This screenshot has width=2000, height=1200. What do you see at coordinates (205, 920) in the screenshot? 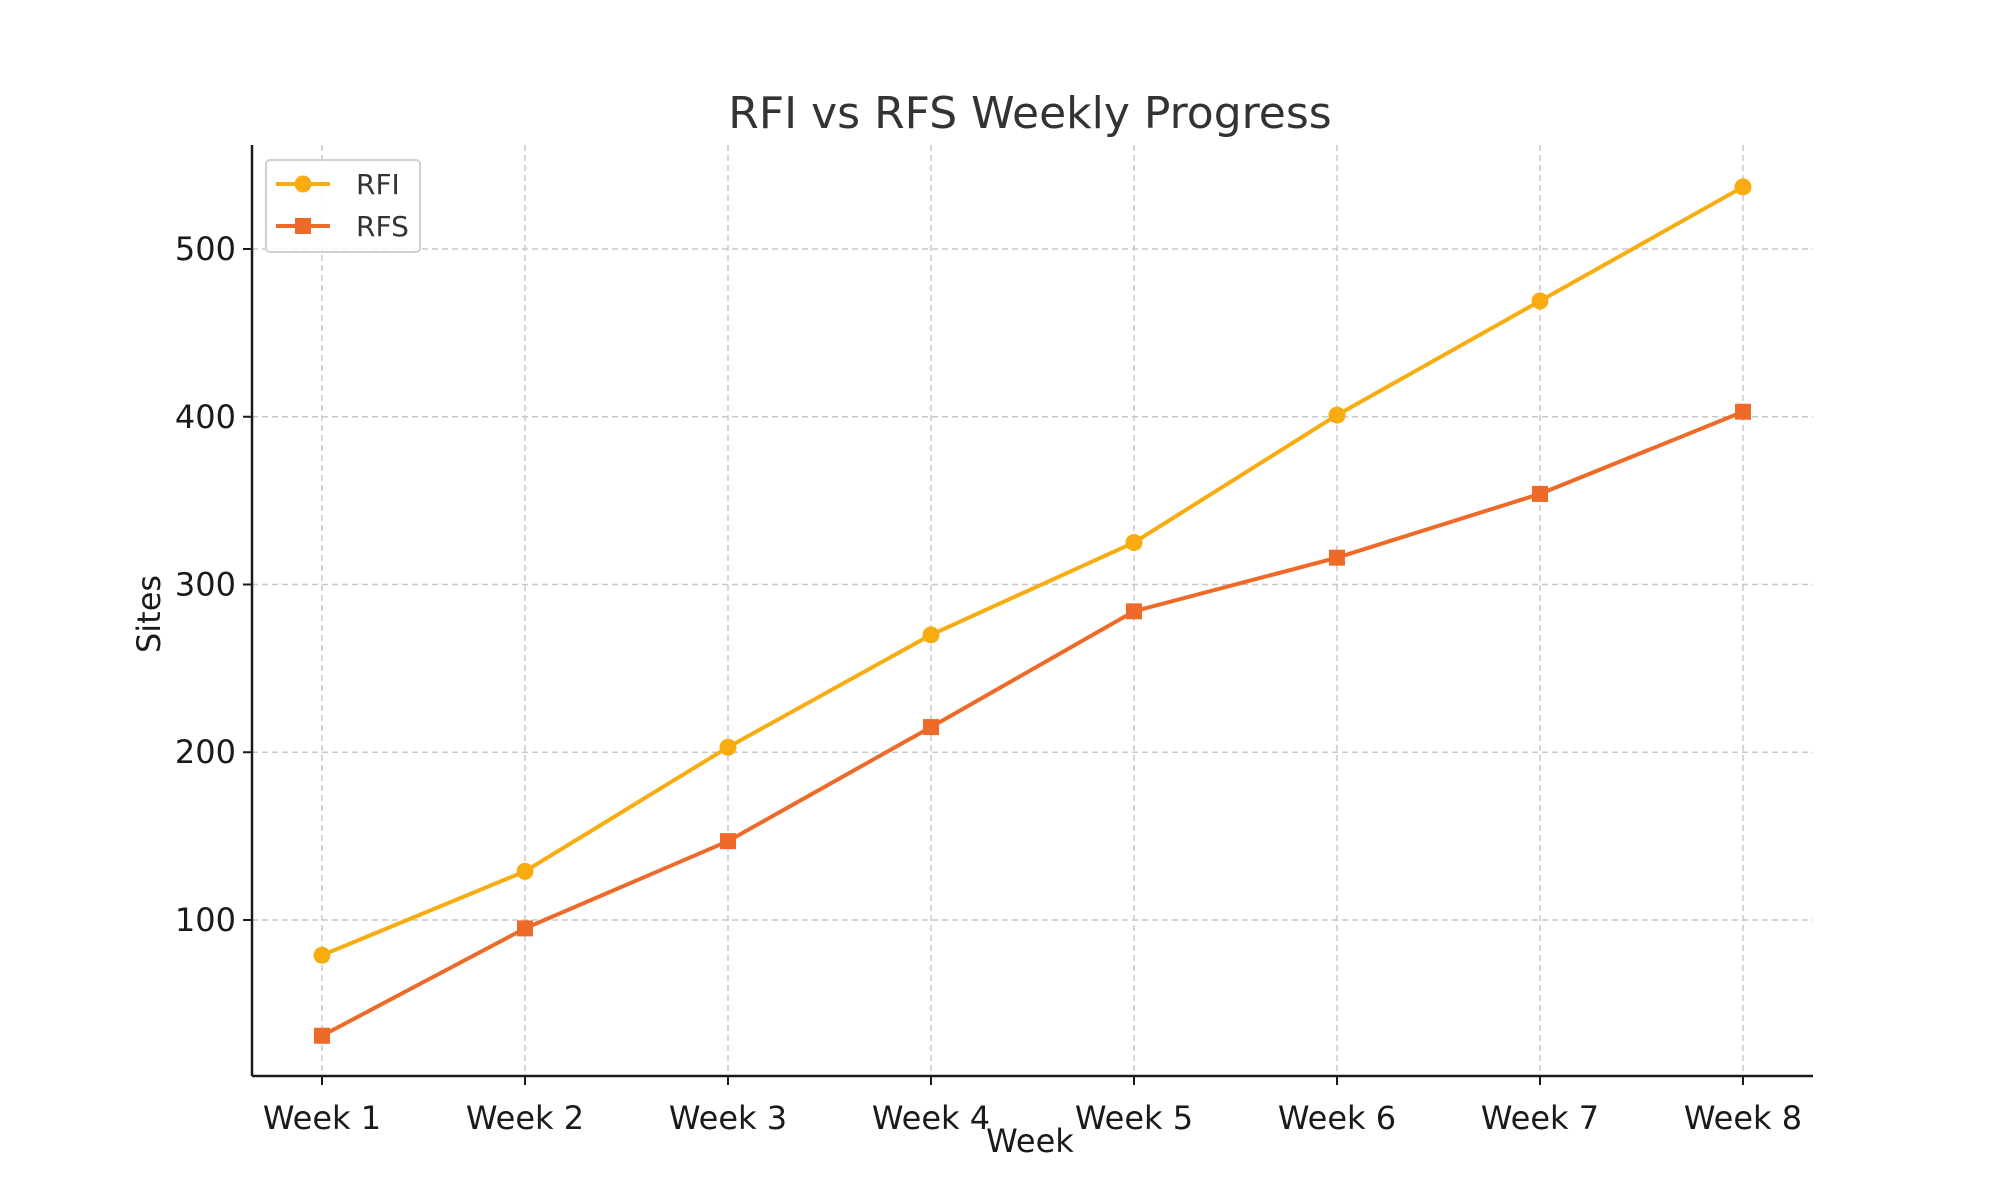
I see `y-tick-label: 100` at bounding box center [205, 920].